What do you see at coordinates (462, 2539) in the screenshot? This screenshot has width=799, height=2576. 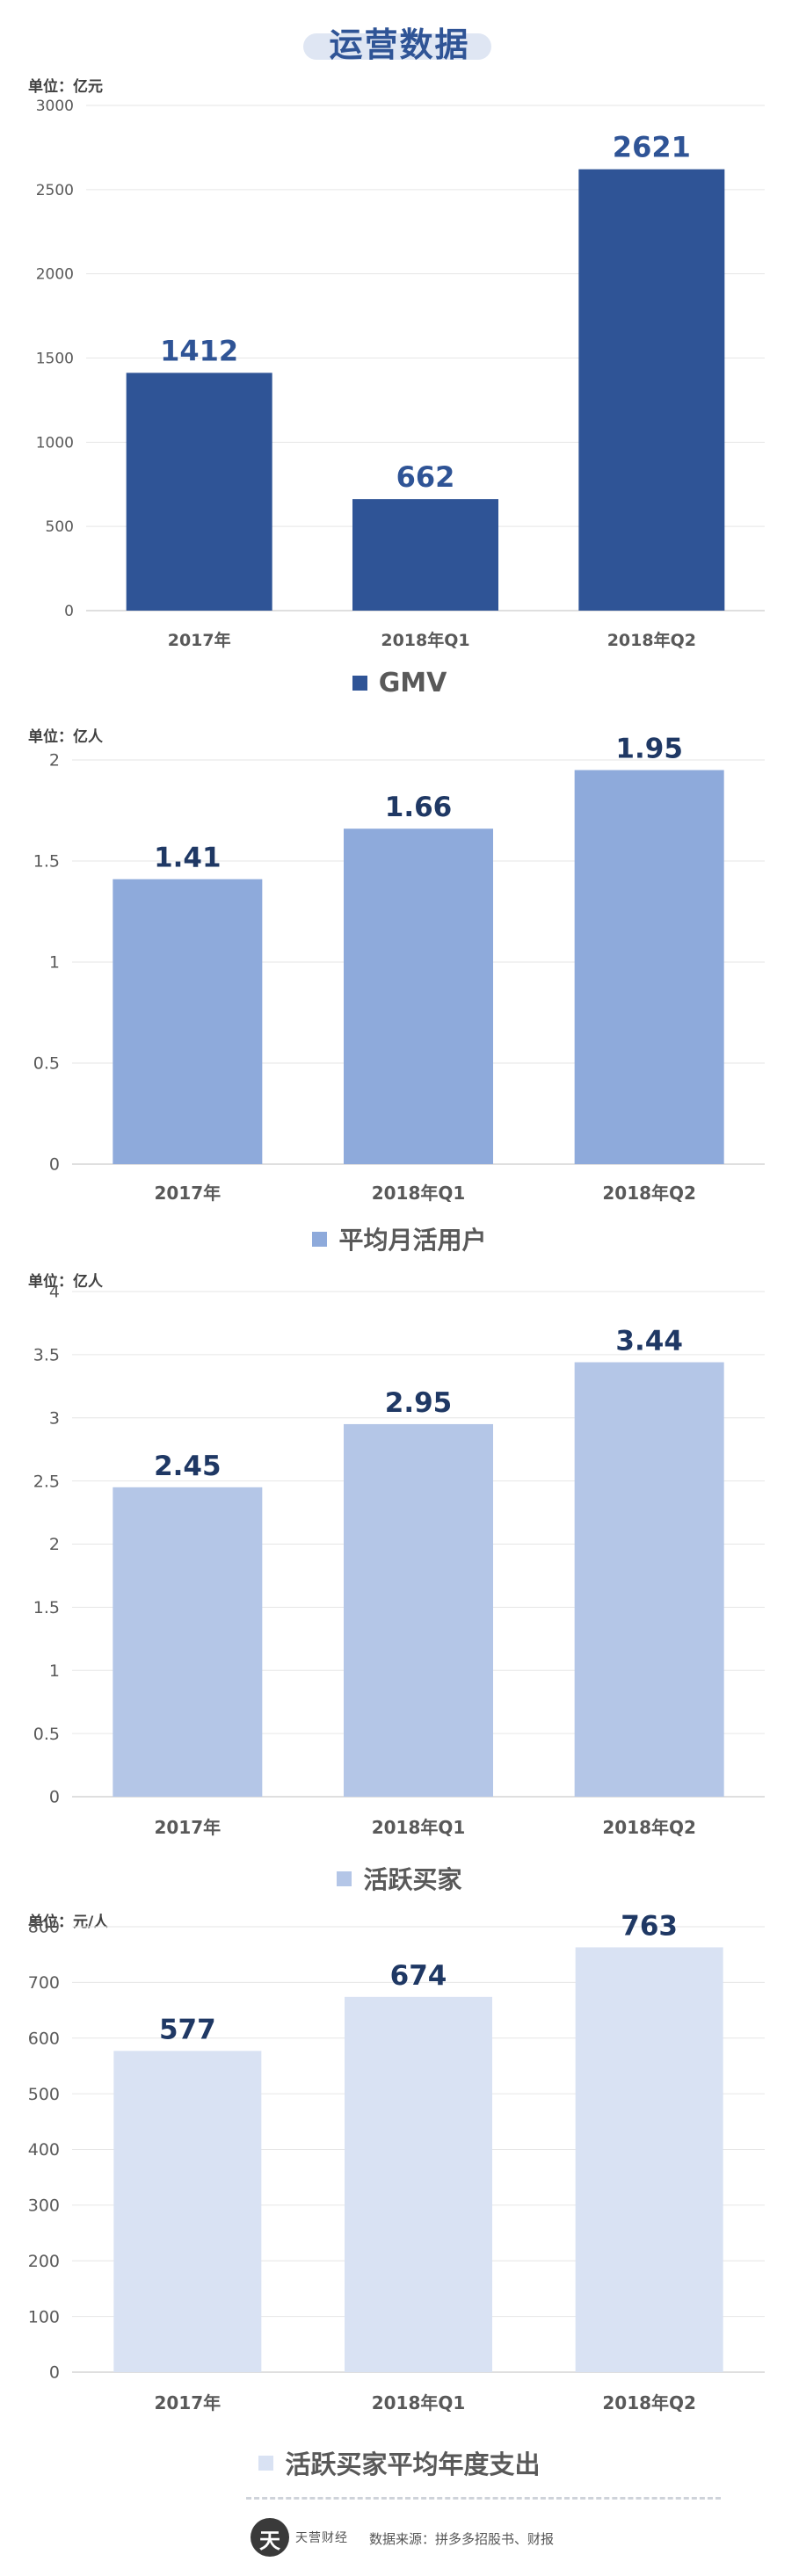 I see `data-source: 数据来源：拼多多招股书、财报` at bounding box center [462, 2539].